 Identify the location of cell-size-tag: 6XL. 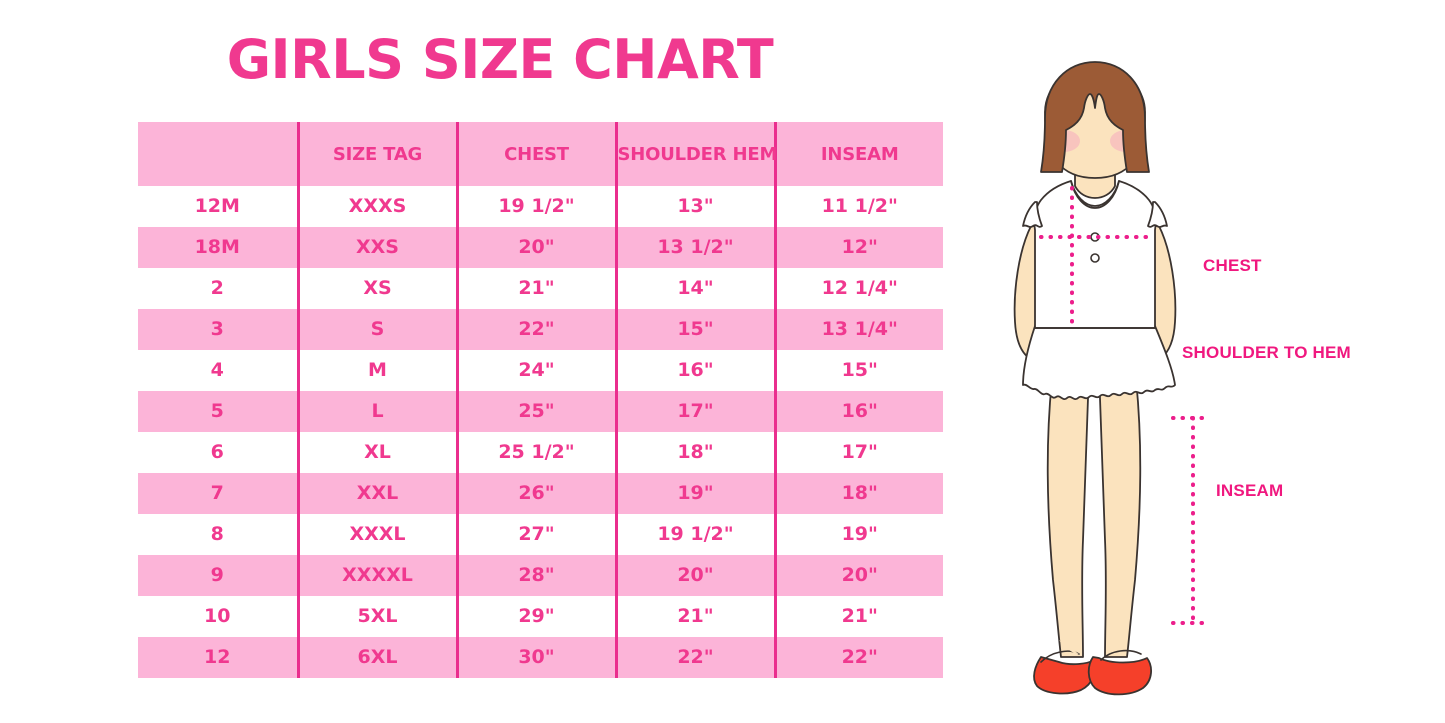
(376, 657).